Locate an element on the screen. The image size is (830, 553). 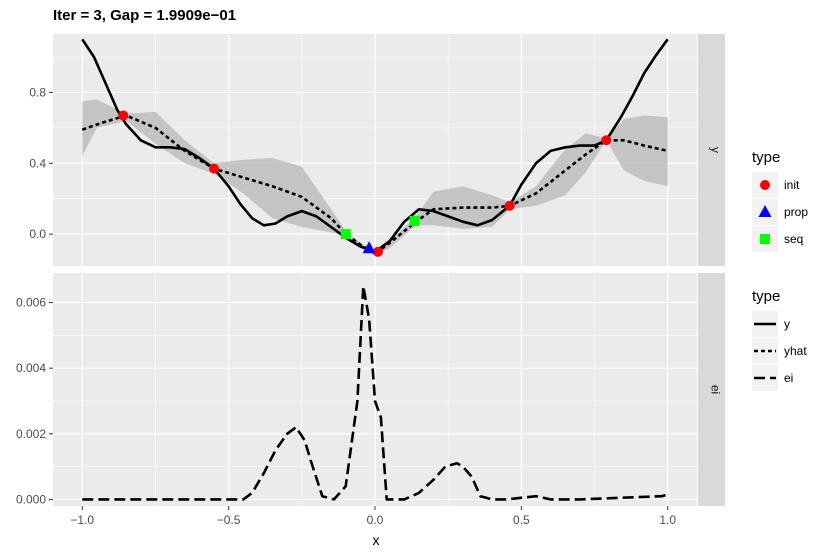
strip-label: ei is located at coordinates (716, 389).